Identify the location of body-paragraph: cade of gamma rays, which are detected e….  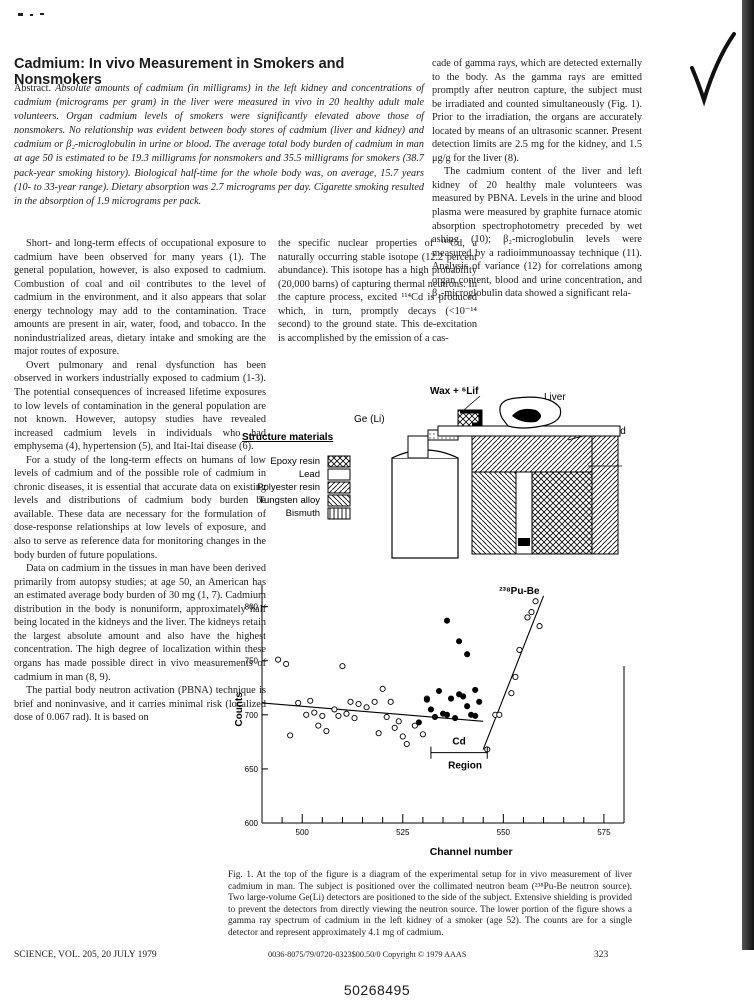
(537, 111).